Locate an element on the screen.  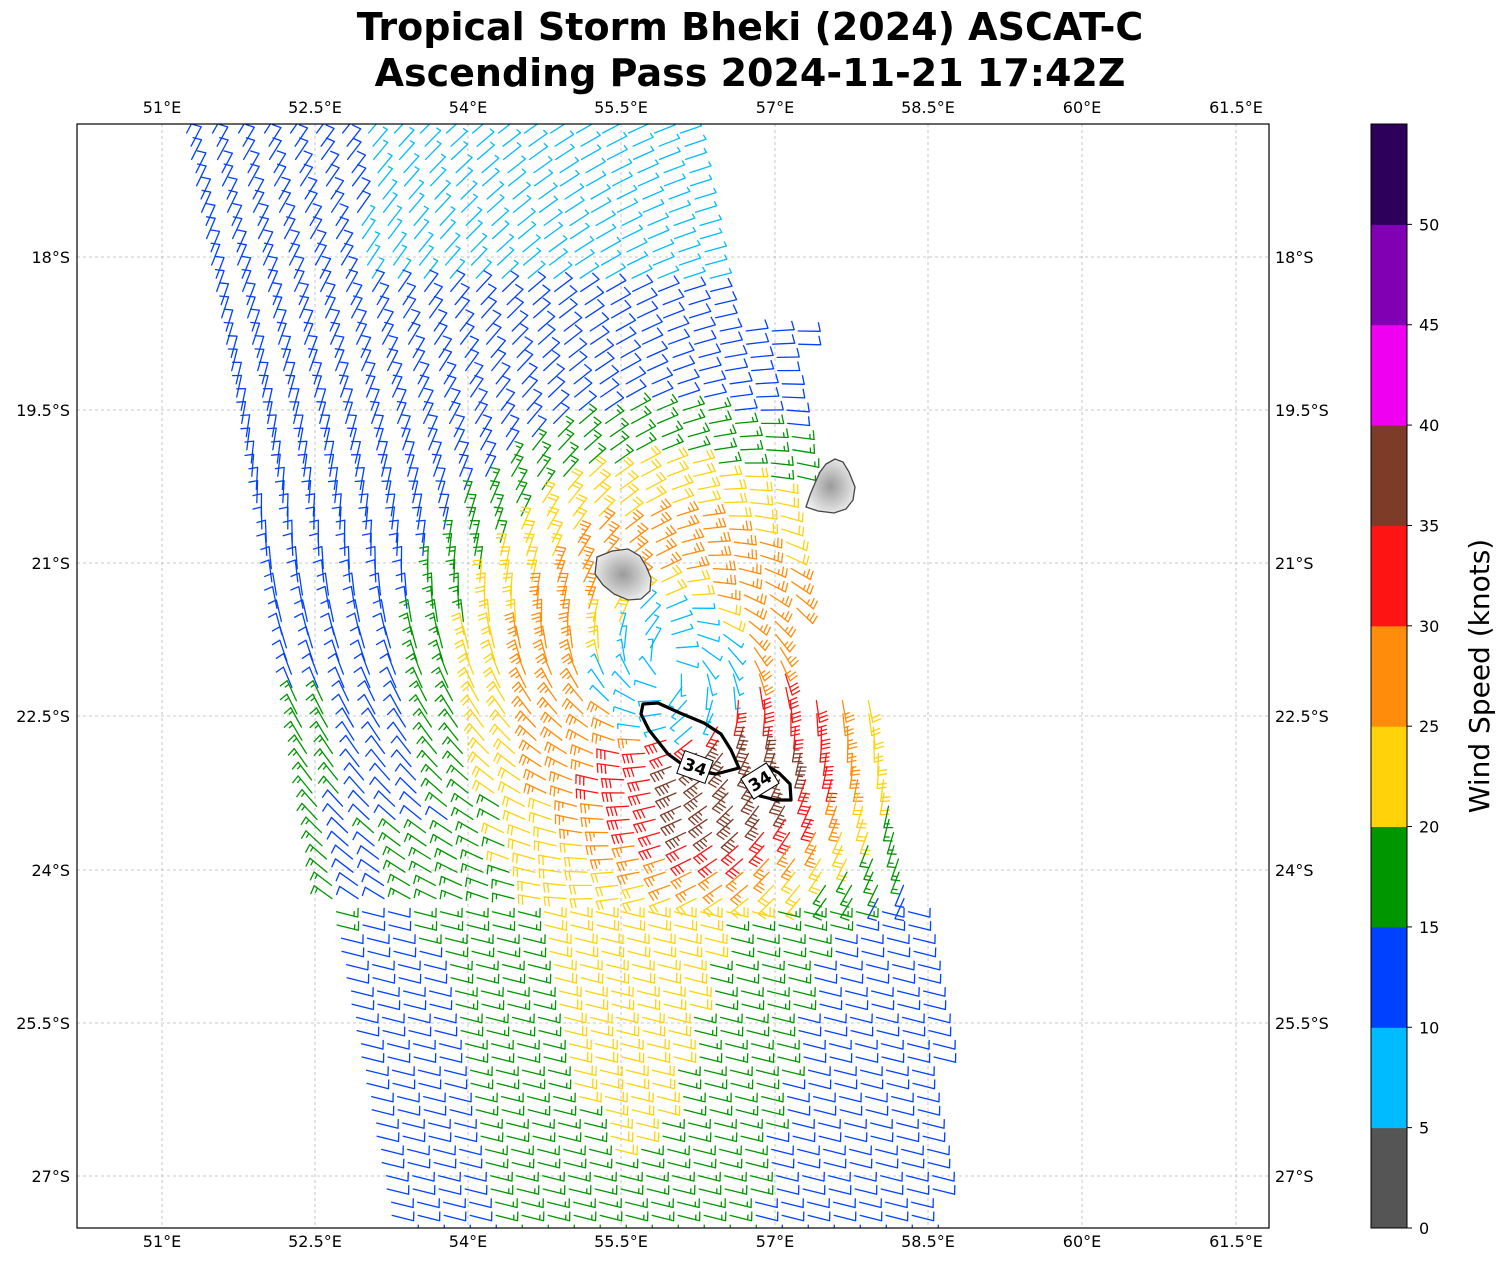
title-line-1: Tropical Storm Bheki (2024) ASCAT-C is located at coordinates (750, 27).